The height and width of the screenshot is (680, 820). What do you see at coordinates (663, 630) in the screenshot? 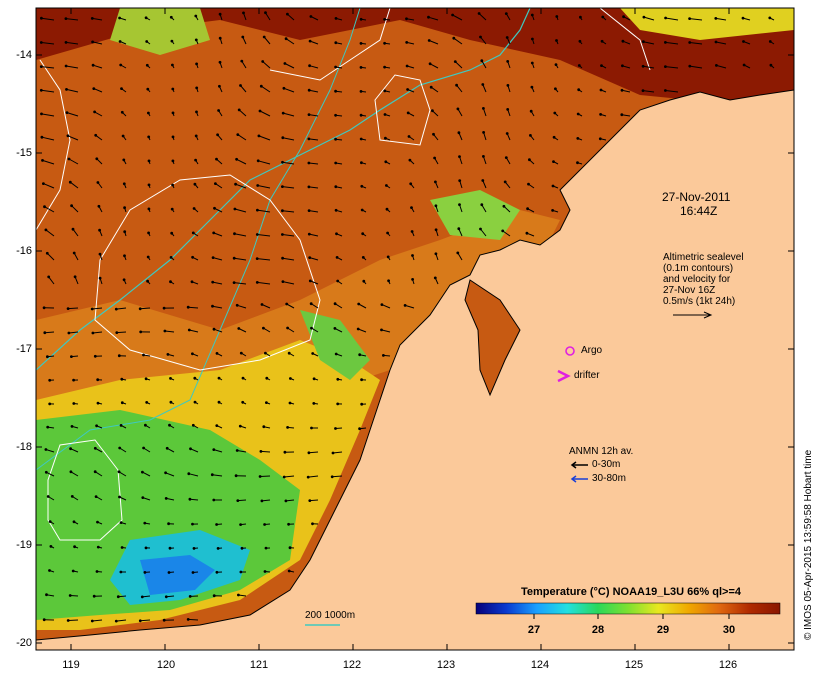
I see `colorbar-tick-label: 29` at bounding box center [663, 630].